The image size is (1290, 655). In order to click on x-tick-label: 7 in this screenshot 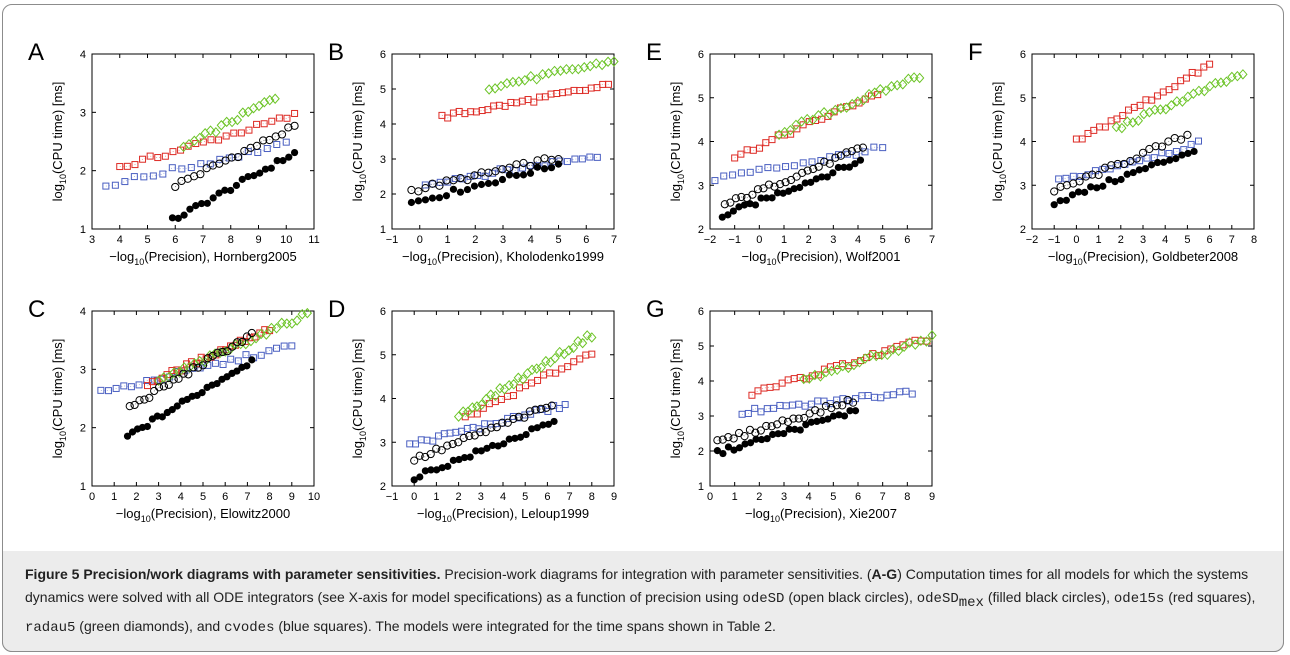, I will do `click(570, 497)`.